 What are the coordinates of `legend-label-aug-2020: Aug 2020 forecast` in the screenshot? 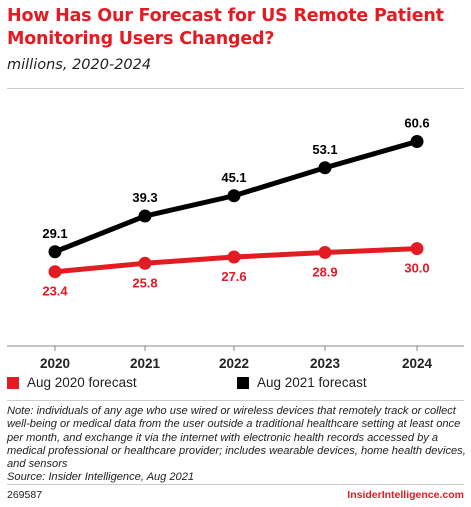 It's located at (82, 382).